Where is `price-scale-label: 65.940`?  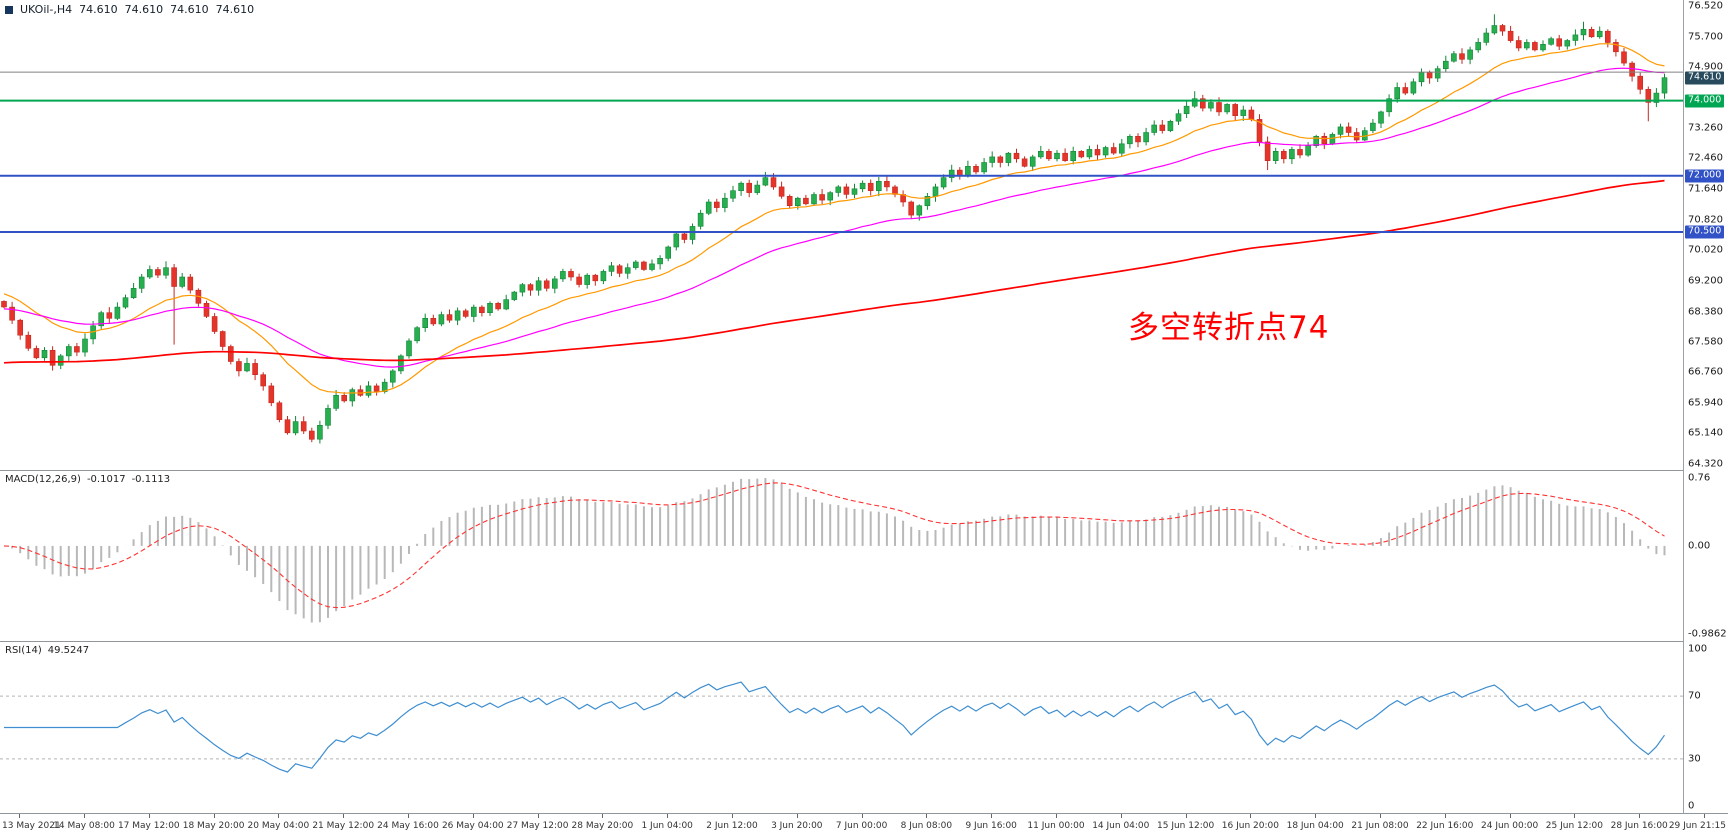 price-scale-label: 65.940 is located at coordinates (1705, 403).